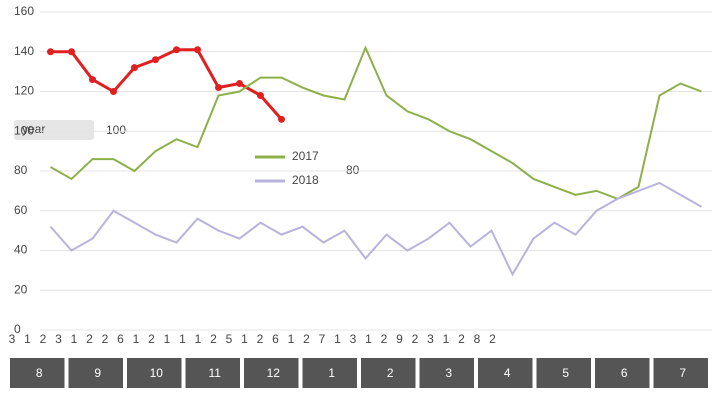 Image resolution: width=724 pixels, height=410 pixels. What do you see at coordinates (24, 11) in the screenshot?
I see `y-tick-label: 160` at bounding box center [24, 11].